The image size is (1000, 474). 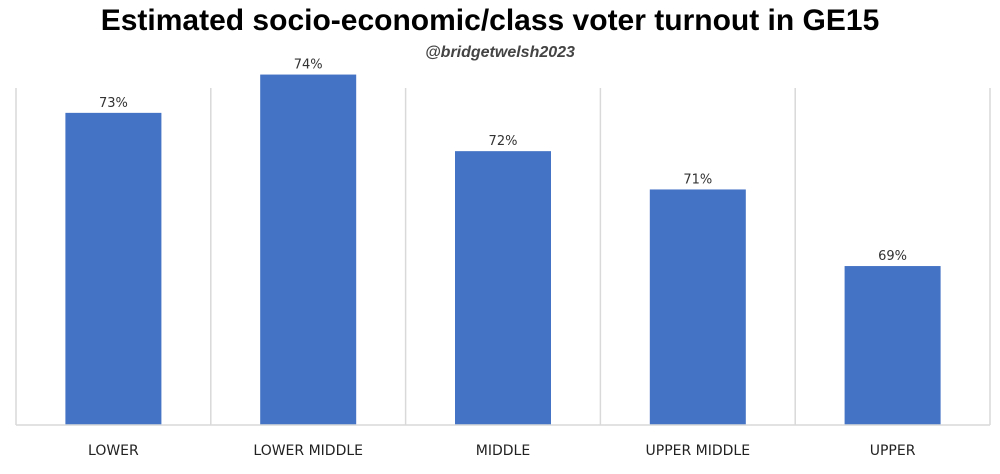 What do you see at coordinates (113, 268) in the screenshot?
I see `bar-lower` at bounding box center [113, 268].